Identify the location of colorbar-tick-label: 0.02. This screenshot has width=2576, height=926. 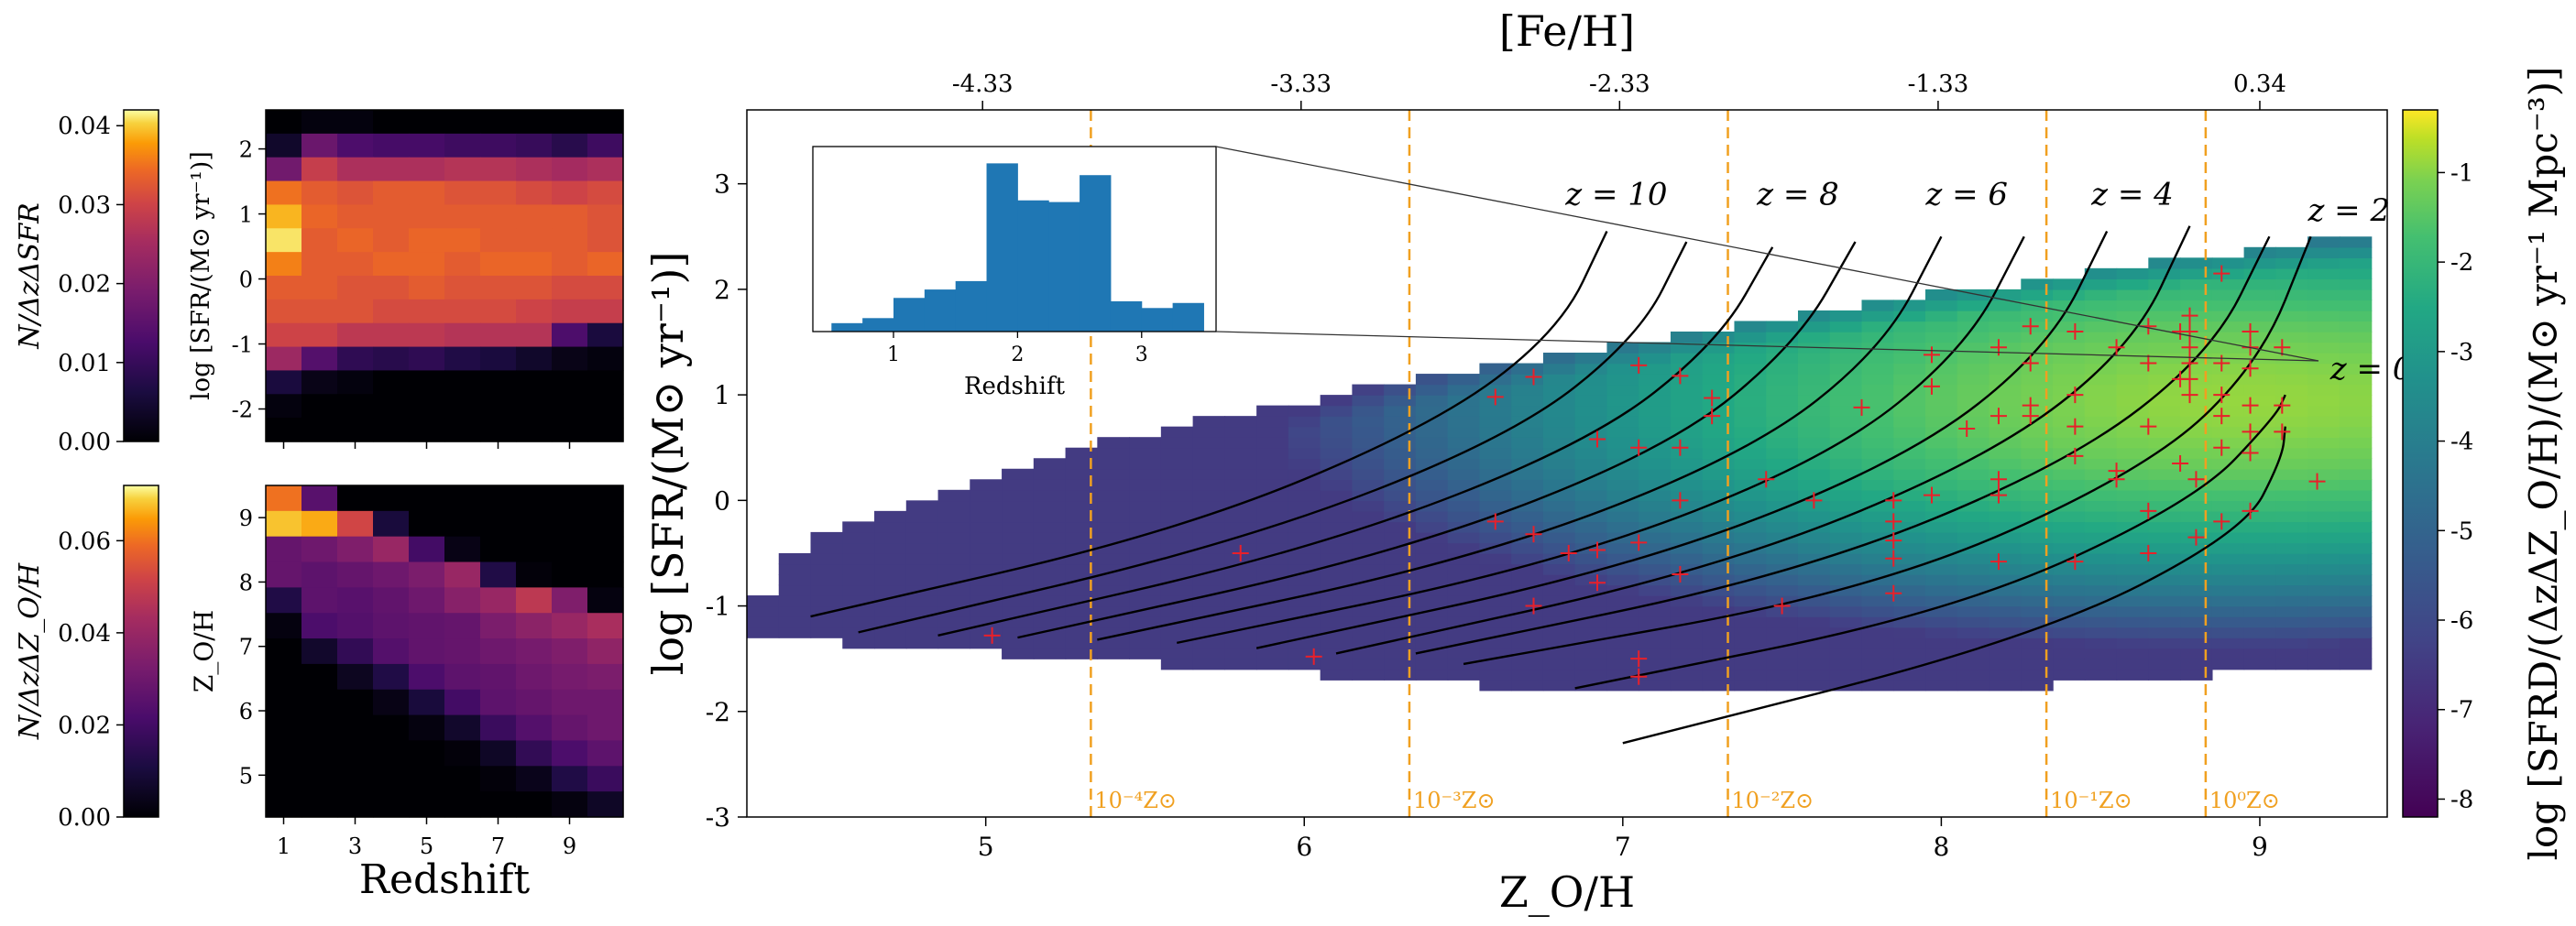
(84, 285).